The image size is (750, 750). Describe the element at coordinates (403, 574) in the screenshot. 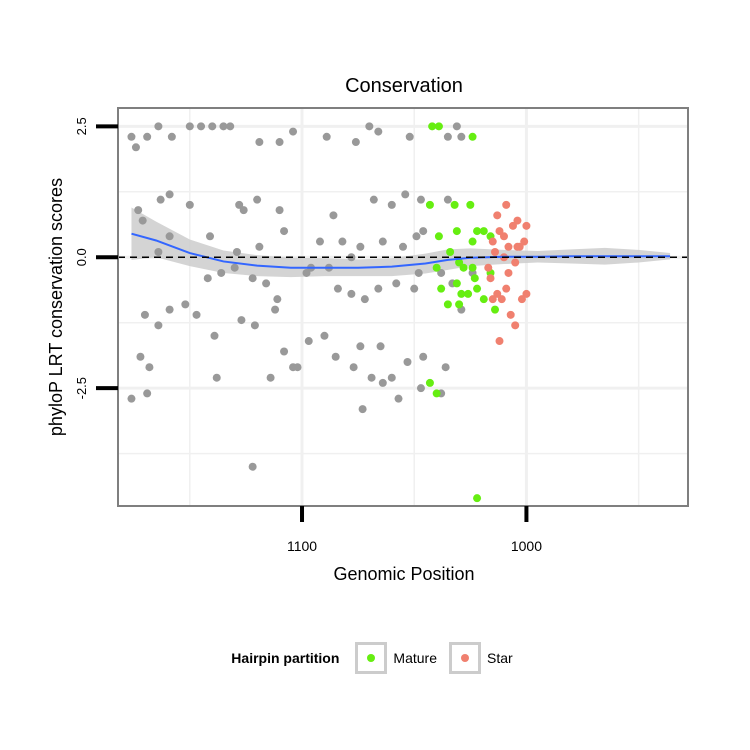

I see `x-axis-label: Genomic Position` at that location.